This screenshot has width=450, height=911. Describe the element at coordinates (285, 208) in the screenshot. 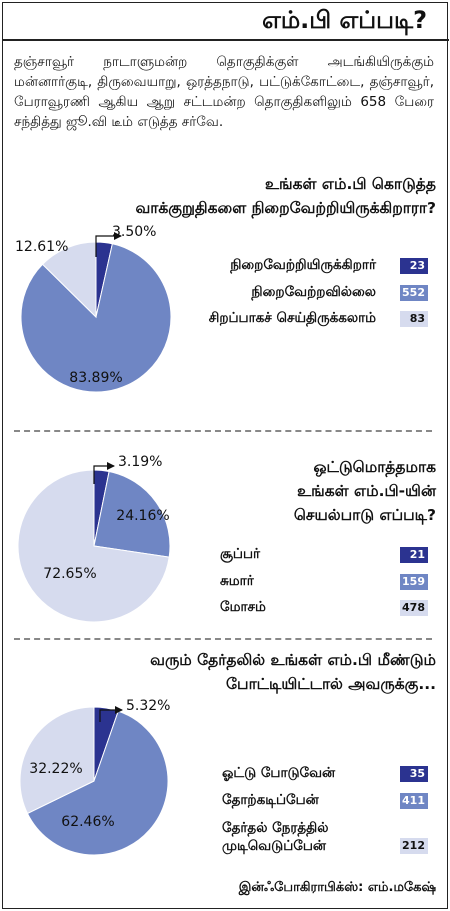

I see `chart-1-title-line: வாக்குறுதிகளை நிறைவேற்றியிருக்கிறாரா?` at that location.